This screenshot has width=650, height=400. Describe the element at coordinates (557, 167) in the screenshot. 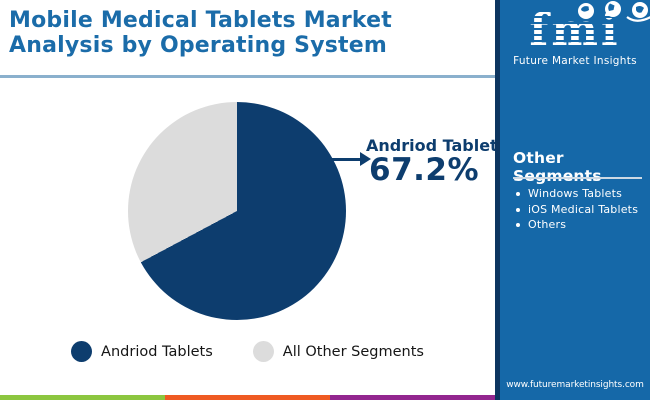

I see `other-segments-heading: Other Segments` at that location.